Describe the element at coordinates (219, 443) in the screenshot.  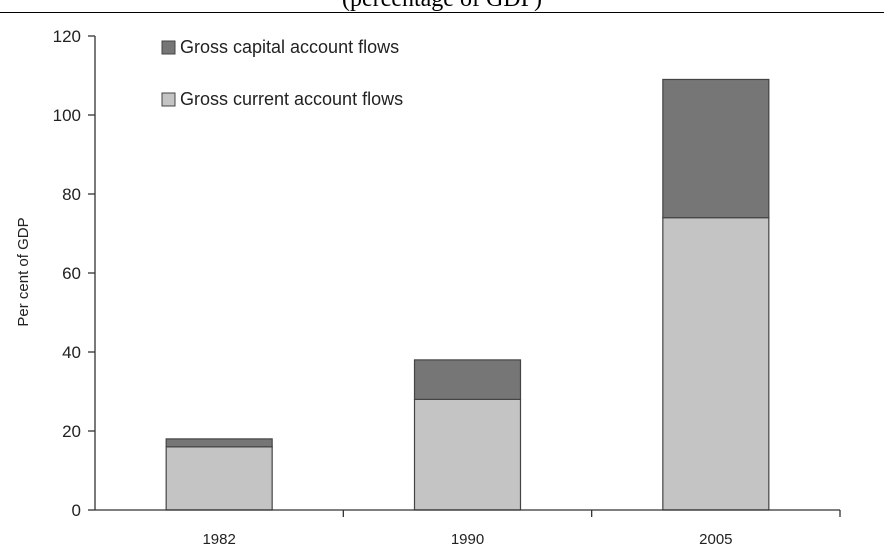
I see `bar-segment-1982-capital` at that location.